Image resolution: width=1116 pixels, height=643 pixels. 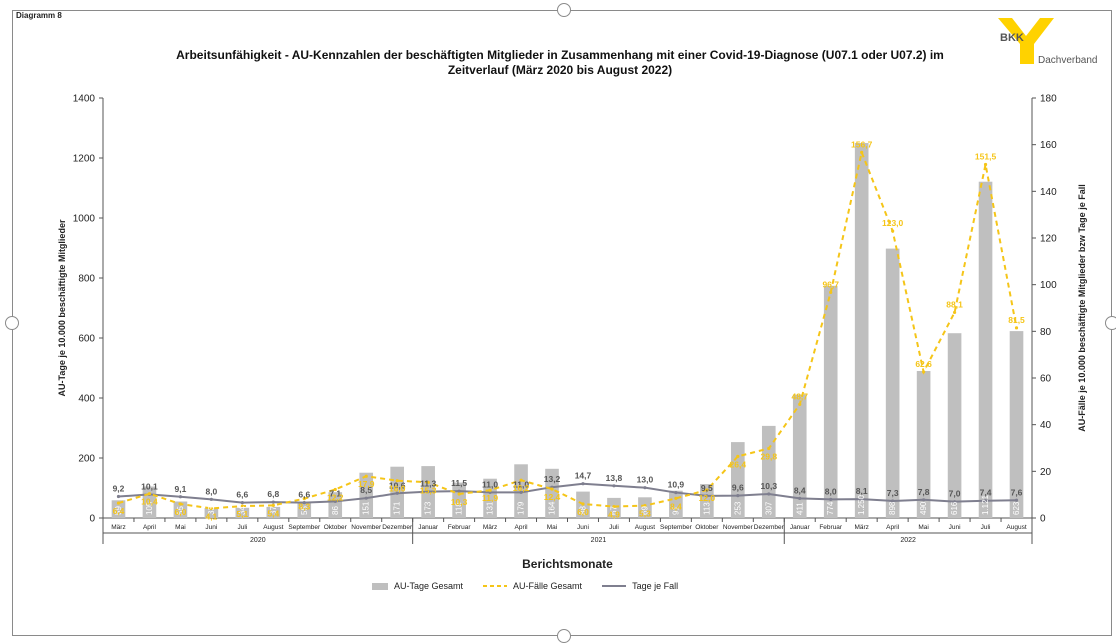 I want to click on y-tick-label-right: 140, so click(x=1048, y=192).